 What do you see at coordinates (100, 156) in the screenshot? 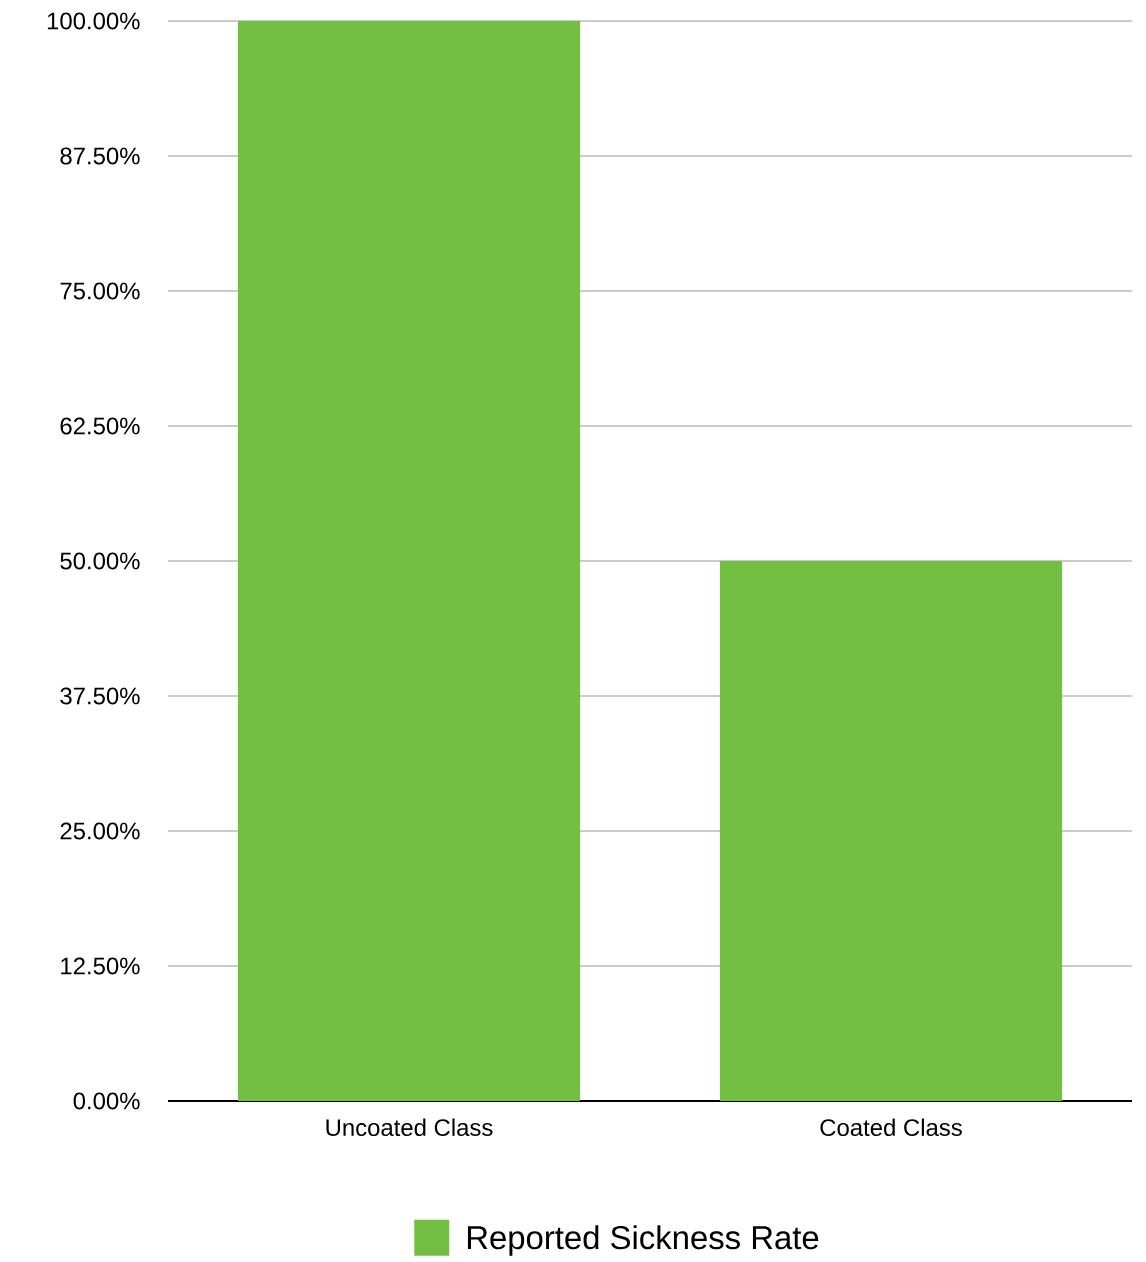
I see `y-tick-label: 87.50%` at bounding box center [100, 156].